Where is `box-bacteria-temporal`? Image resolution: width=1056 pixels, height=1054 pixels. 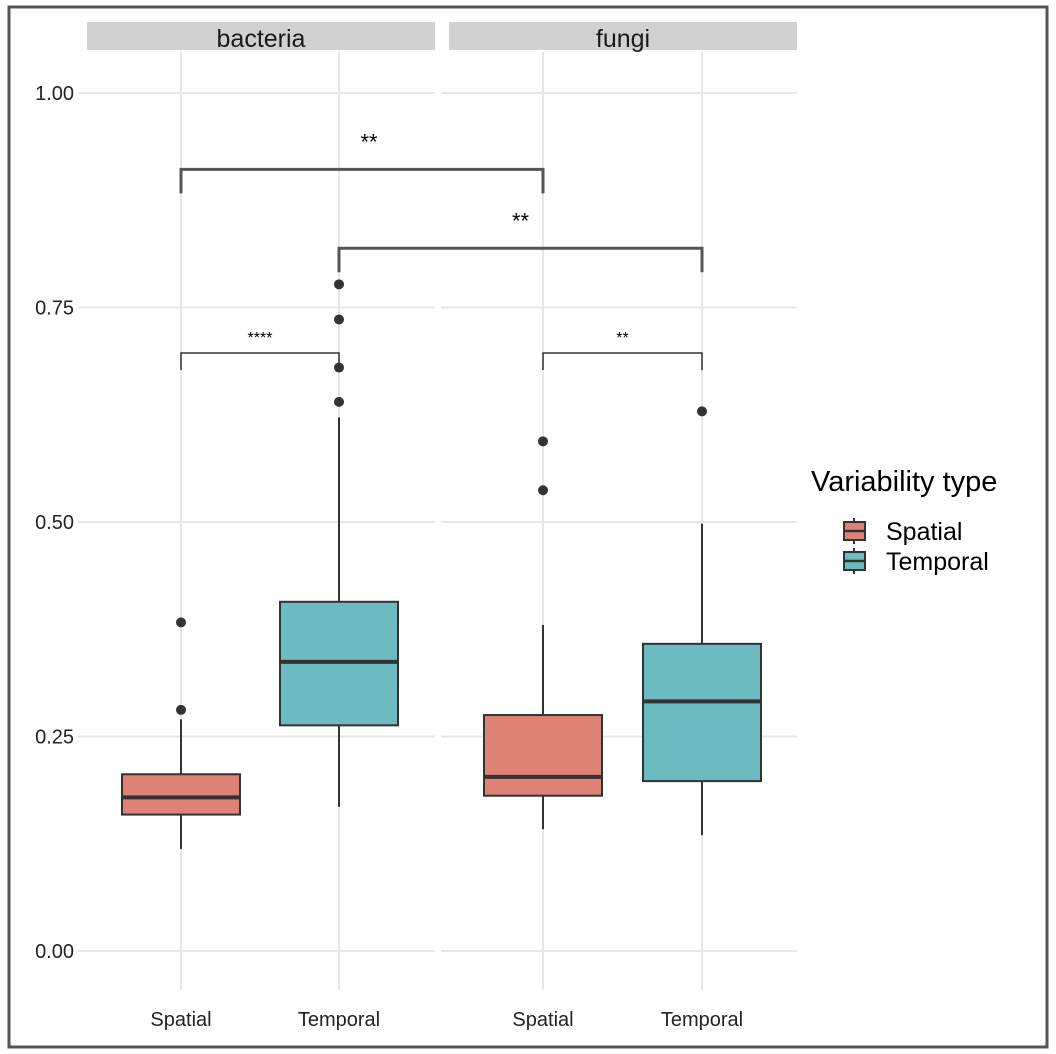 box-bacteria-temporal is located at coordinates (339, 543).